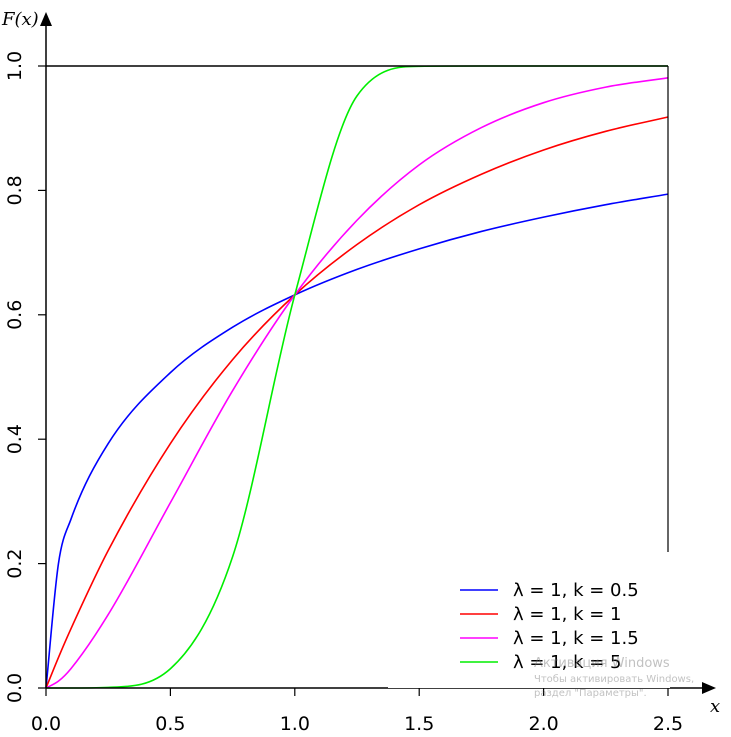 Image resolution: width=731 pixels, height=737 pixels. What do you see at coordinates (543, 724) in the screenshot?
I see `x-tick-label: 2.0` at bounding box center [543, 724].